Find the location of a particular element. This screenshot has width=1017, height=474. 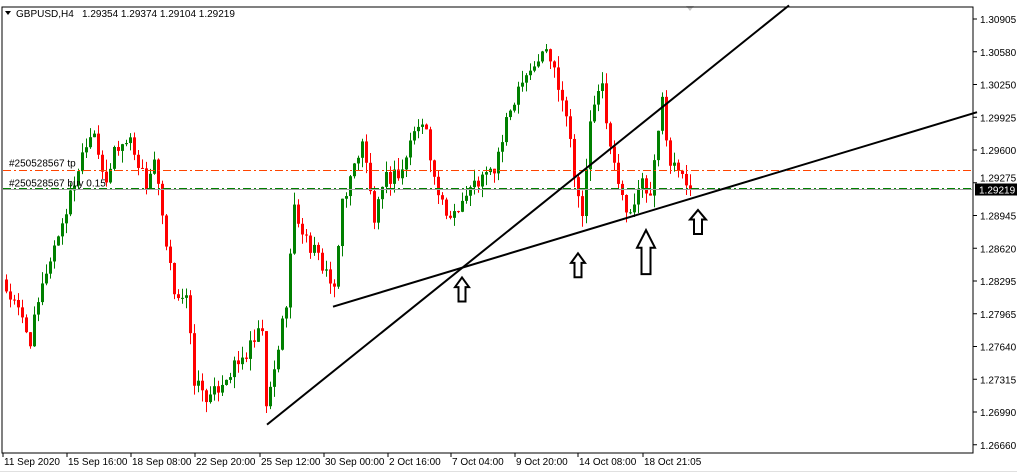

y-tick-label: 1.28945 is located at coordinates (998, 217).